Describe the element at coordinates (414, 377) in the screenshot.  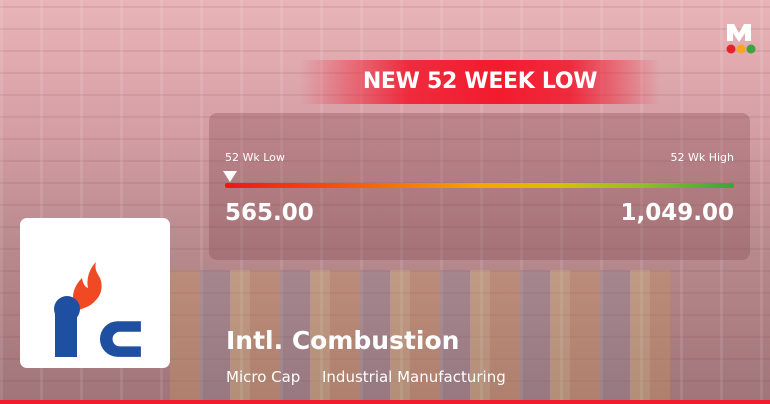
I see `sector-tag: Industrial Manufacturing` at that location.